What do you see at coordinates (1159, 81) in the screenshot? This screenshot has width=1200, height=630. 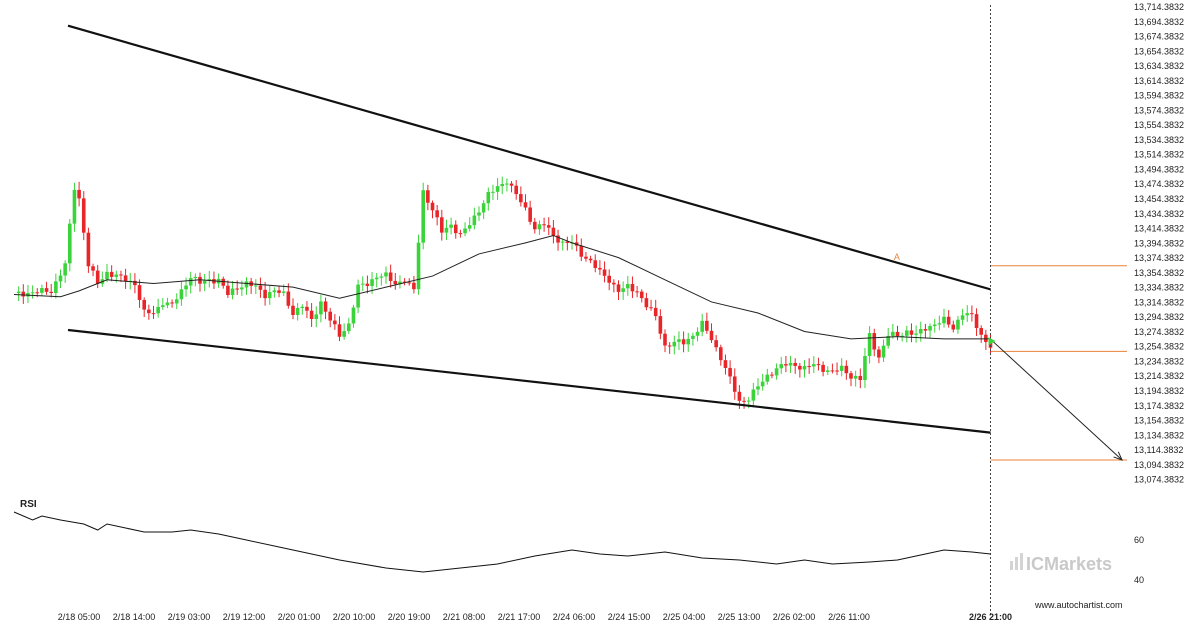 I see `price-tick-label: 13,614.3832` at bounding box center [1159, 81].